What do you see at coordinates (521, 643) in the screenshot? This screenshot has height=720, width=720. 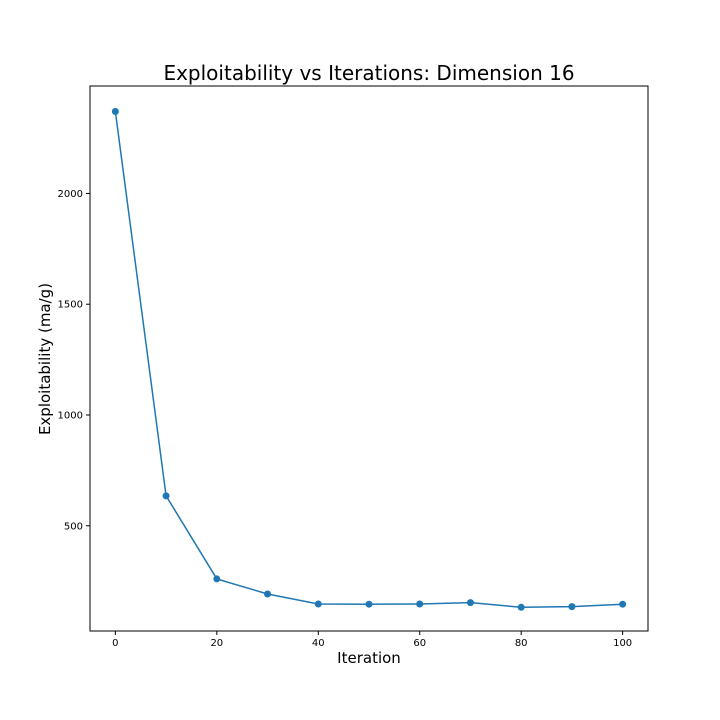 I see `x-tick-label: 80` at bounding box center [521, 643].